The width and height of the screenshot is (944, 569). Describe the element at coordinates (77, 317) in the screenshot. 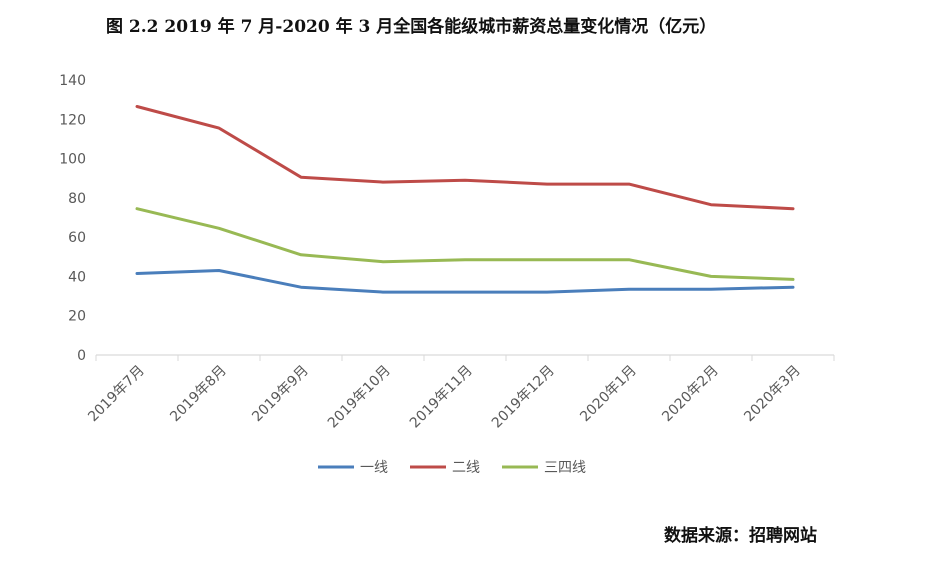

I see `y-tick-label: 20` at that location.